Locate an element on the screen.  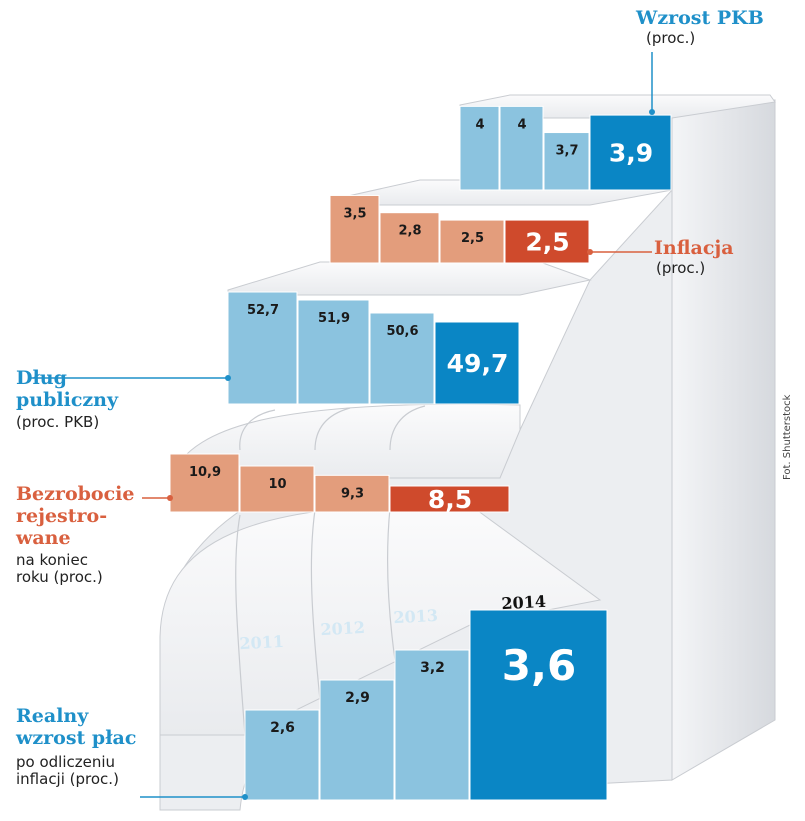
bezrobocie-title-line1: Bezrobocie is located at coordinates (75, 494).